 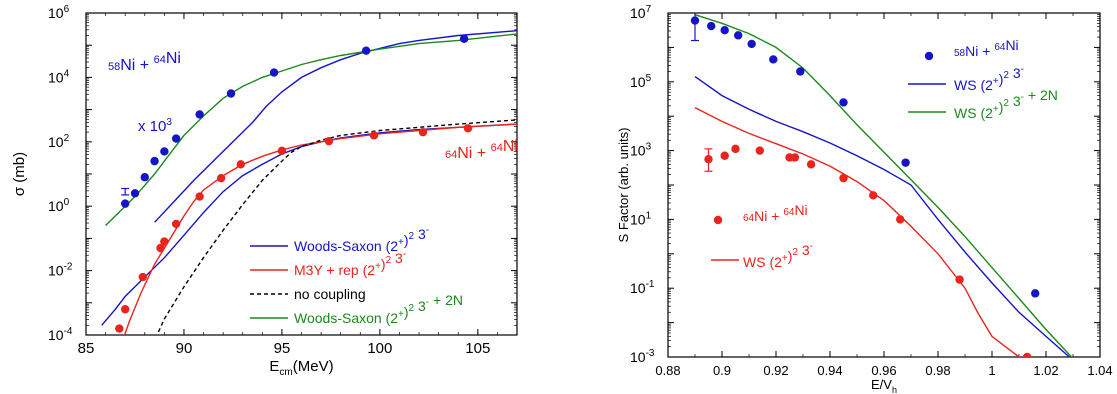 What do you see at coordinates (775, 370) in the screenshot?
I see `x-tick-label: 0.92` at bounding box center [775, 370].